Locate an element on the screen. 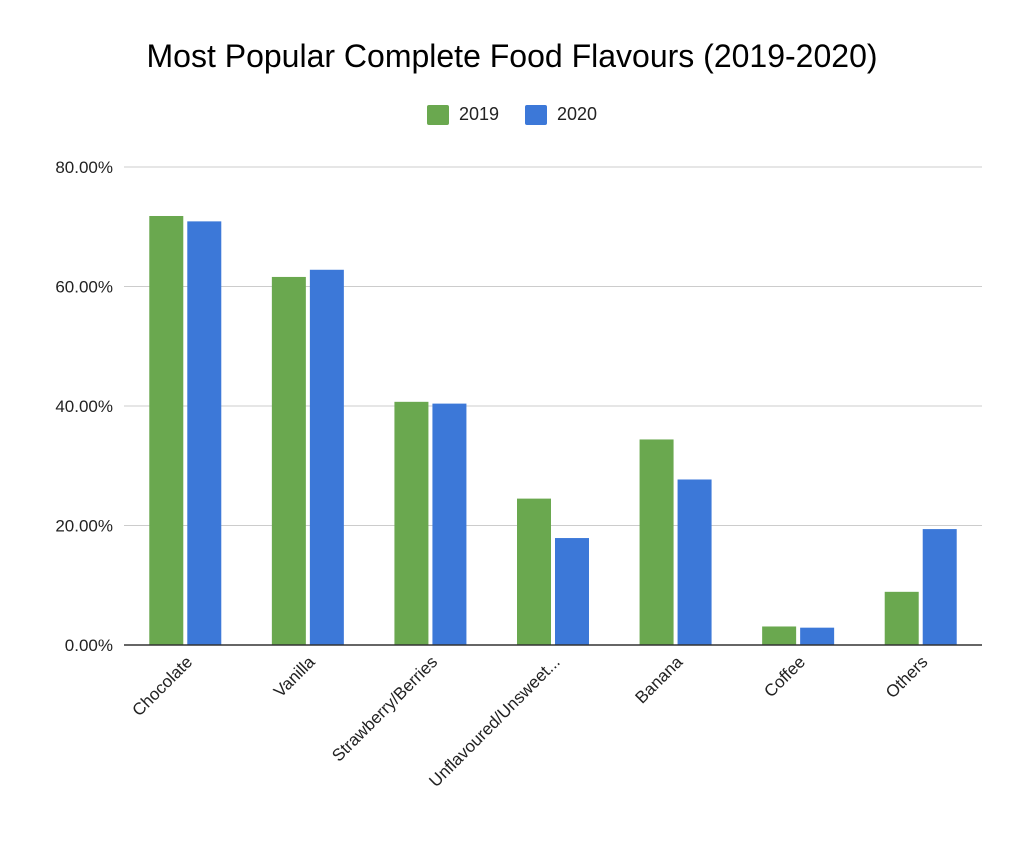 The image size is (1024, 865). legend-swatch-2019 is located at coordinates (437, 114).